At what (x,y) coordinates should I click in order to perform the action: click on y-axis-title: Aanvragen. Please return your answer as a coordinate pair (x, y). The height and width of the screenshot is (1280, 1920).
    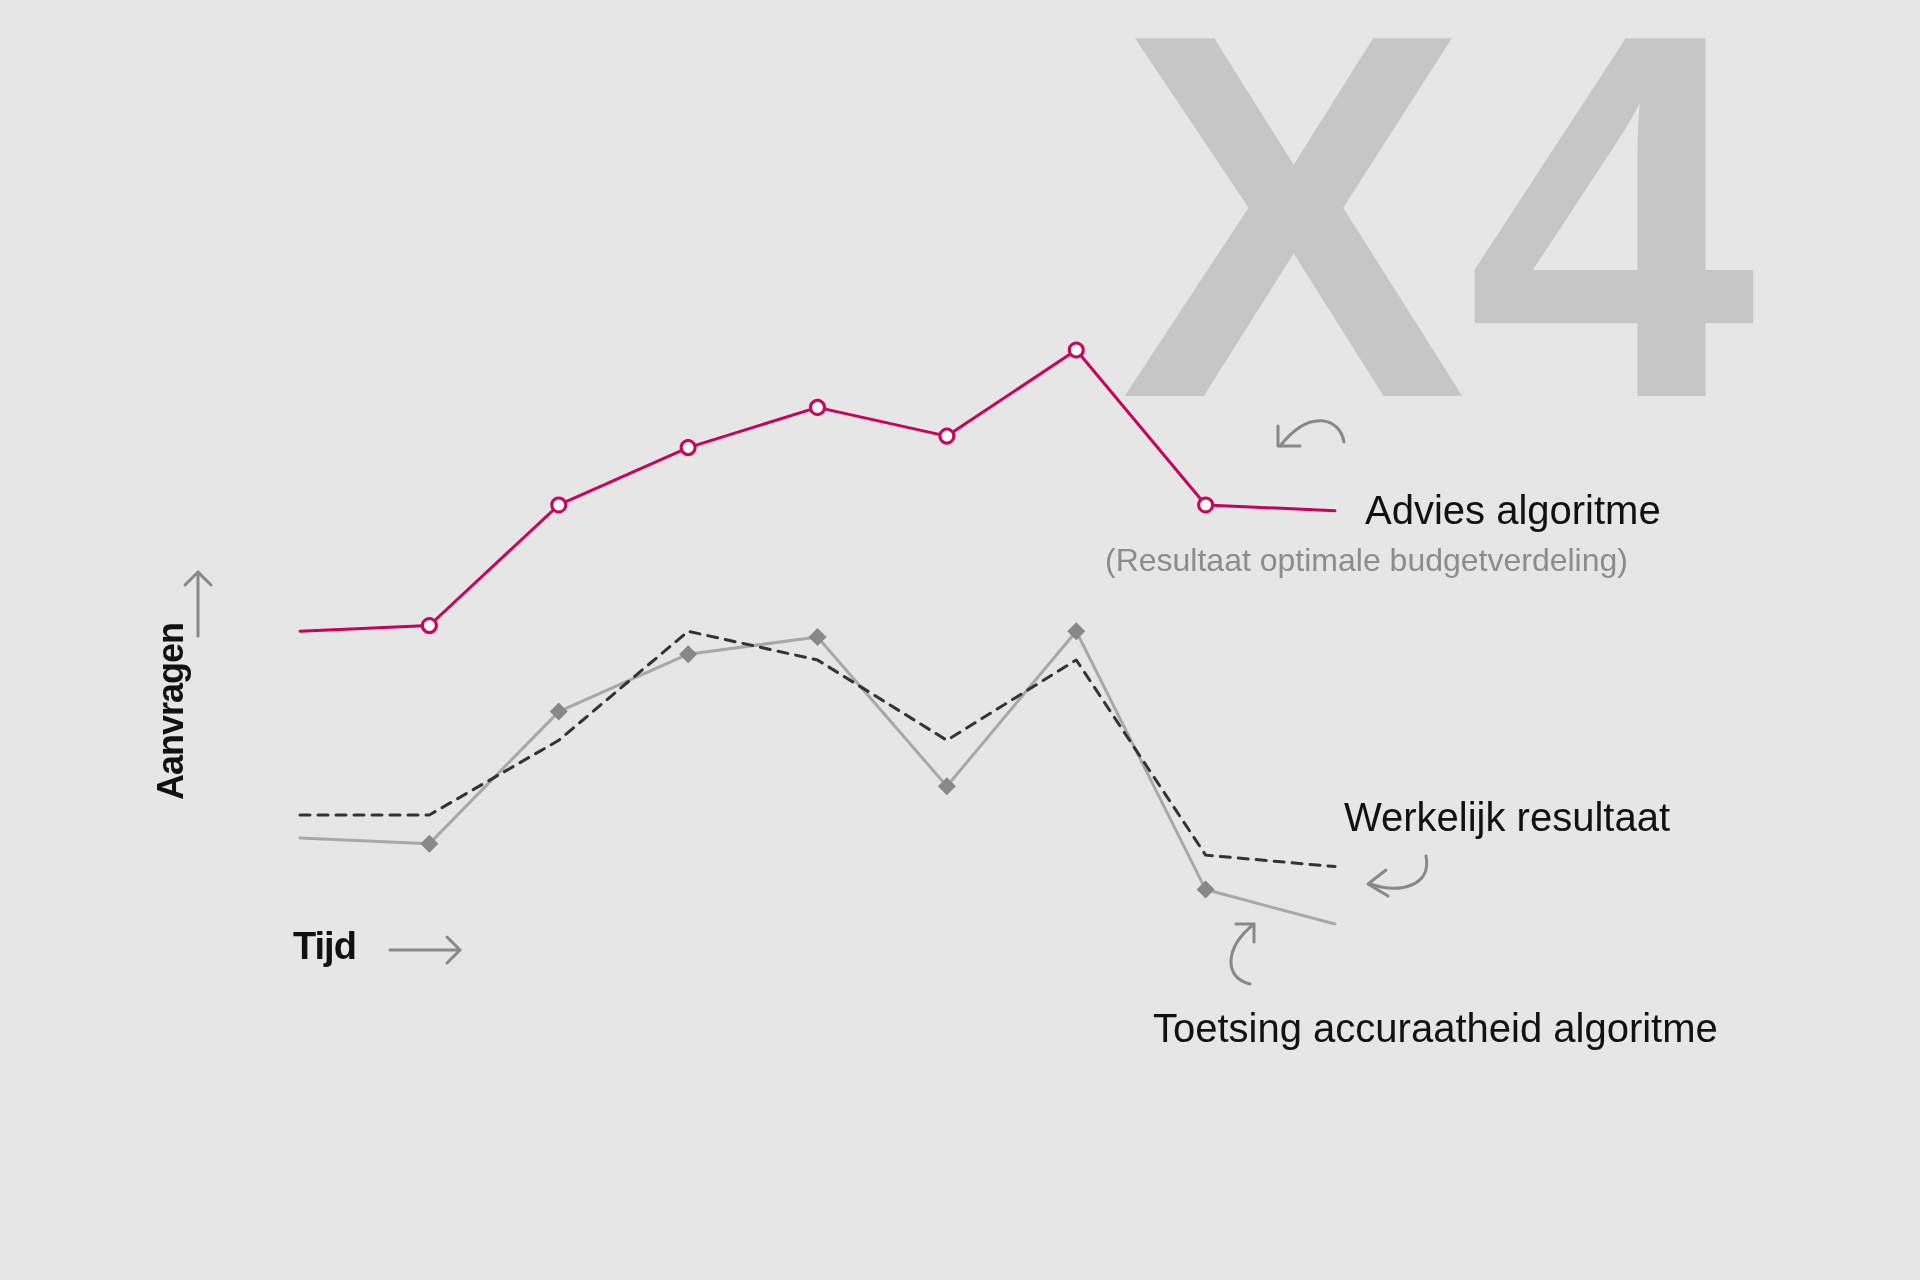
    Looking at the image, I should click on (171, 711).